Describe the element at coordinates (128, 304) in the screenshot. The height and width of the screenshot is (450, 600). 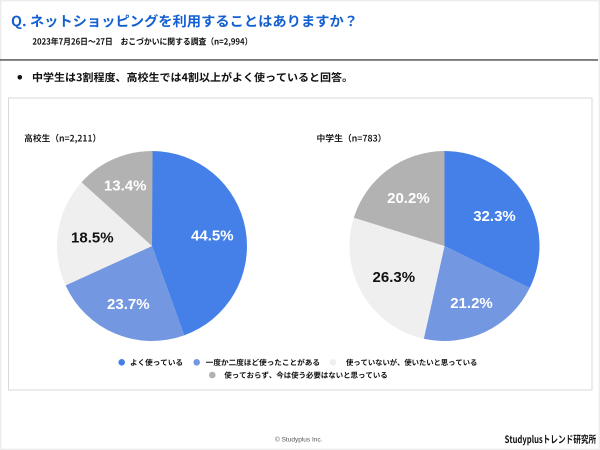
I see `svg-text: 23.7%` at that location.